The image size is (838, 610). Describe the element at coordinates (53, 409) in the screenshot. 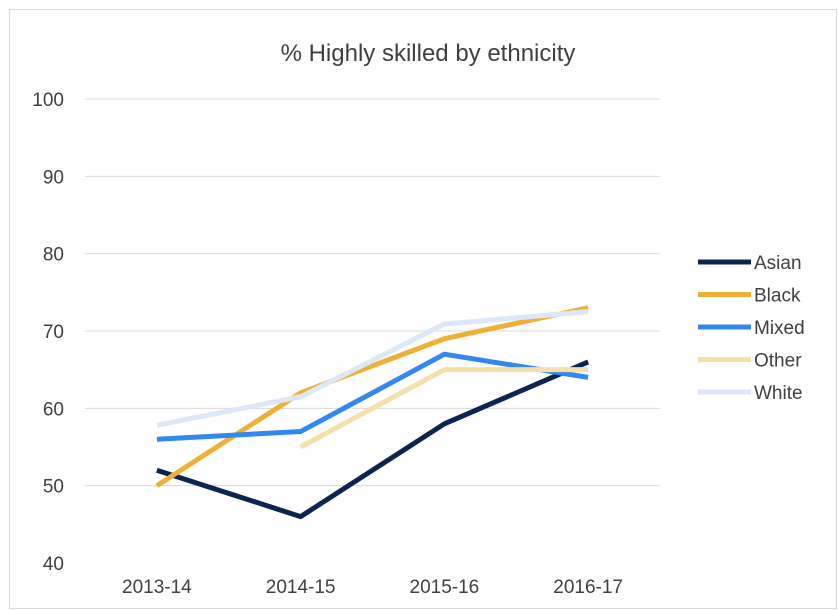

I see `y-tick-label-60: 60` at that location.